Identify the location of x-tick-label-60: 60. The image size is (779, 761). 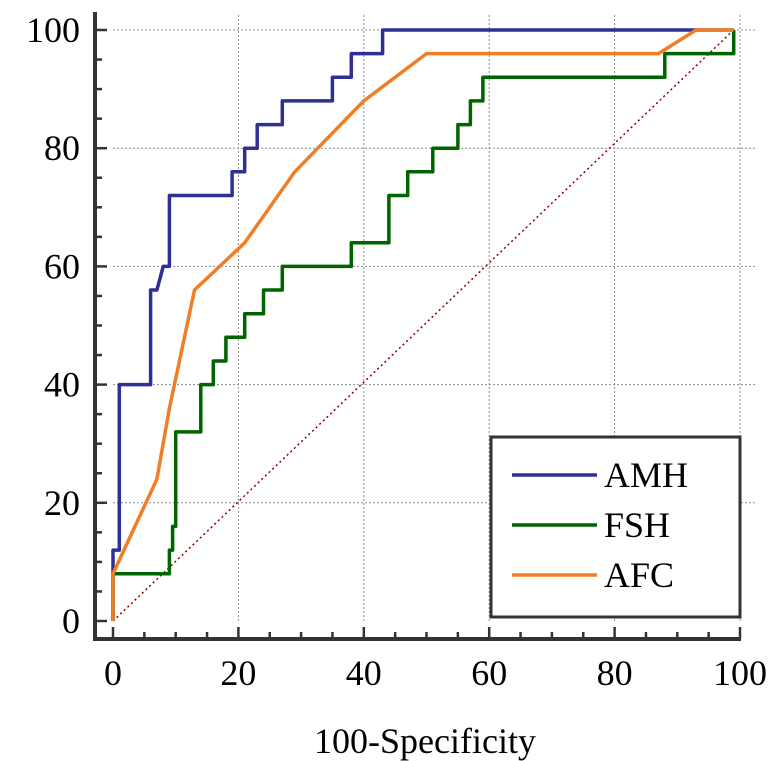
(489, 673).